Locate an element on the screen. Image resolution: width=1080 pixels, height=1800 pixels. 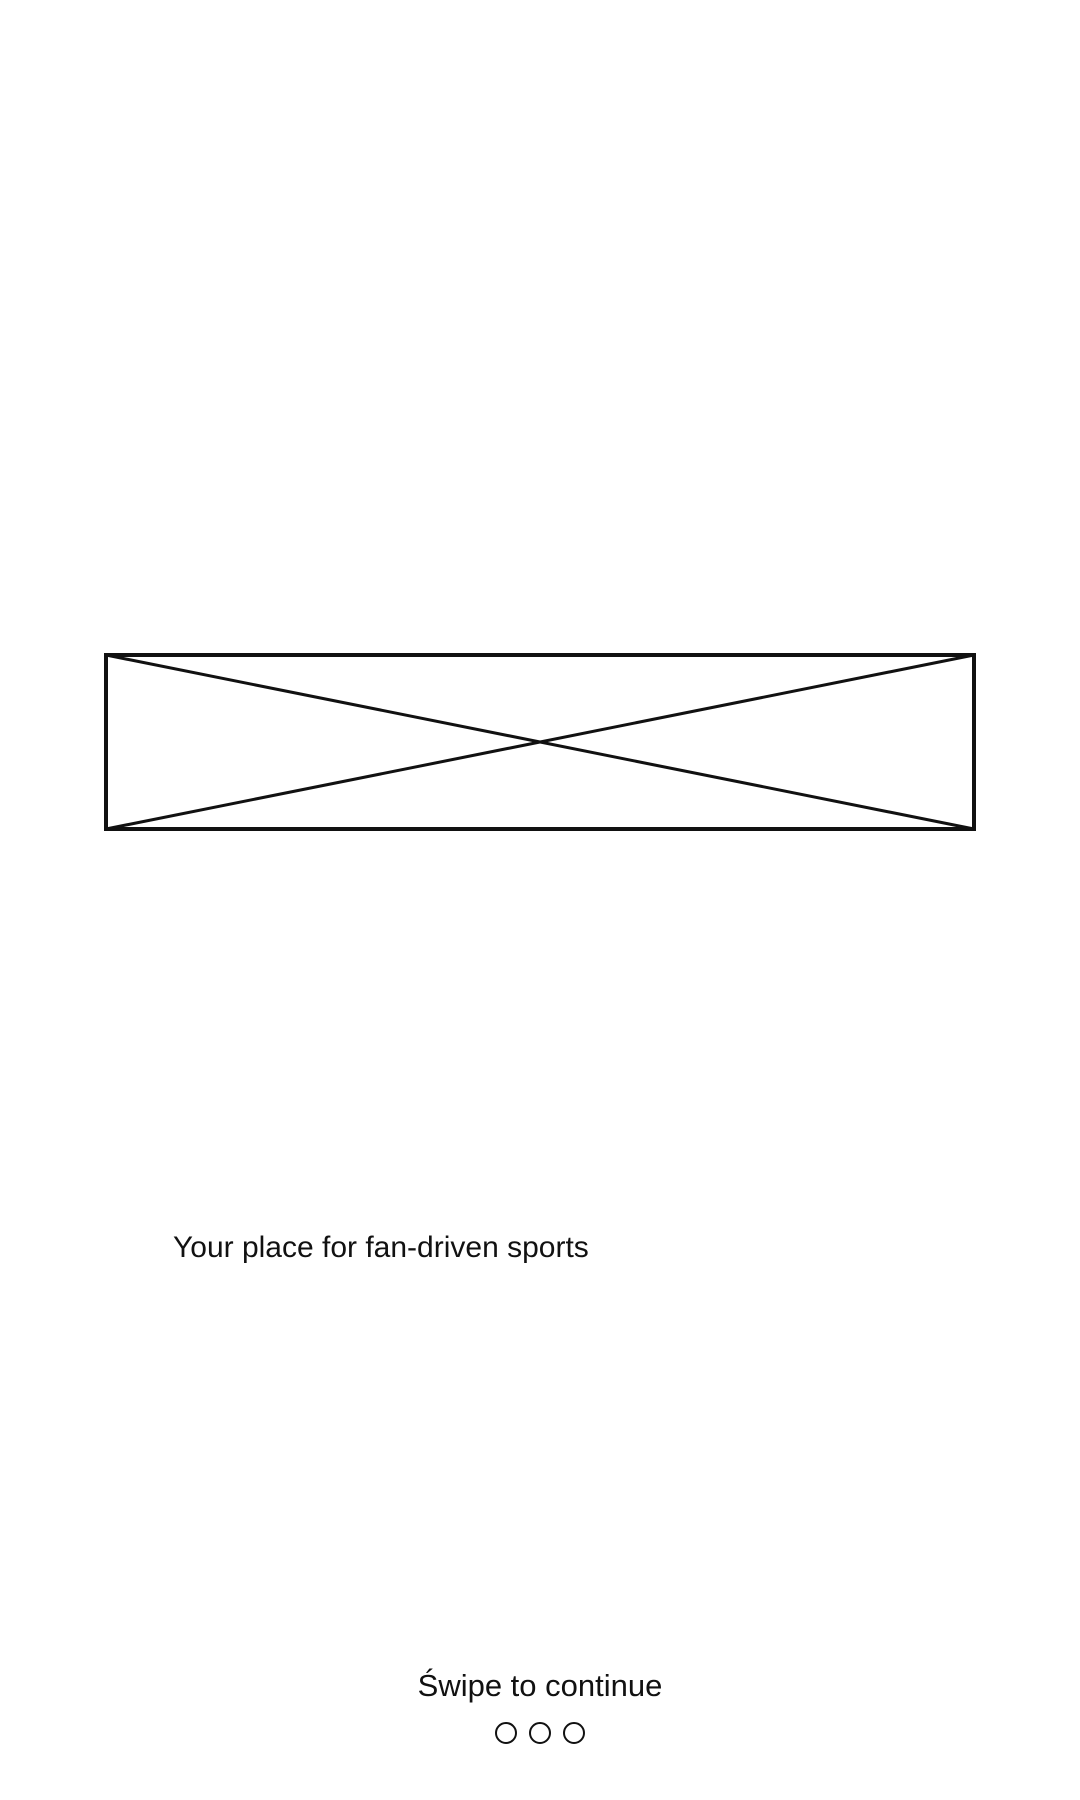
image-placeholder-icon is located at coordinates (540, 742).